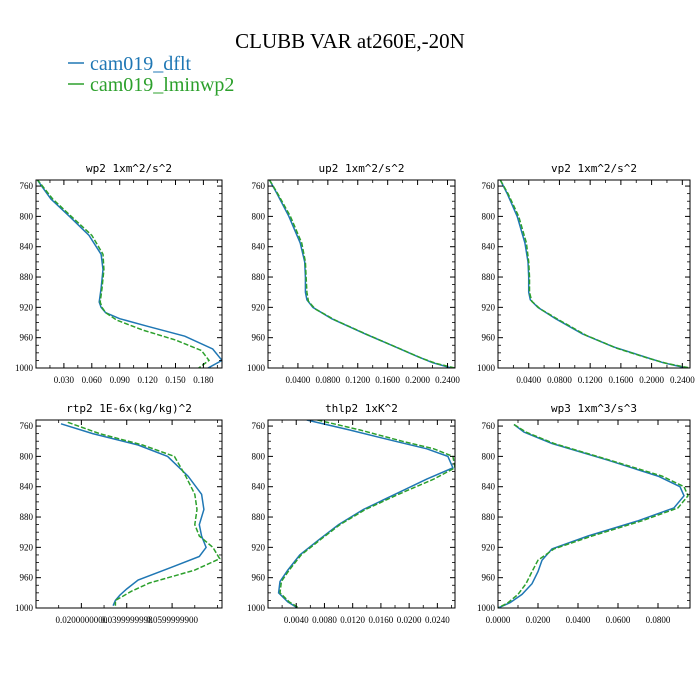 The image size is (700, 700). Describe the element at coordinates (594, 168) in the screenshot. I see `panel-title: vp2 1xm^2/s^2` at that location.